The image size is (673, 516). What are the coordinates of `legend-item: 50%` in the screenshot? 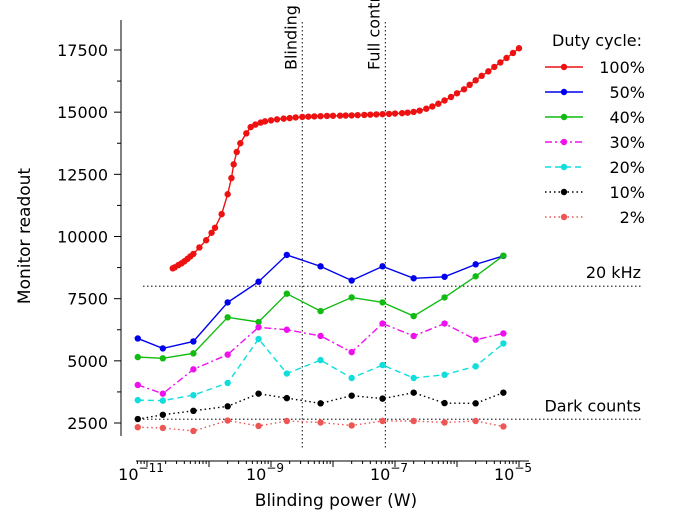 It's located at (595, 92).